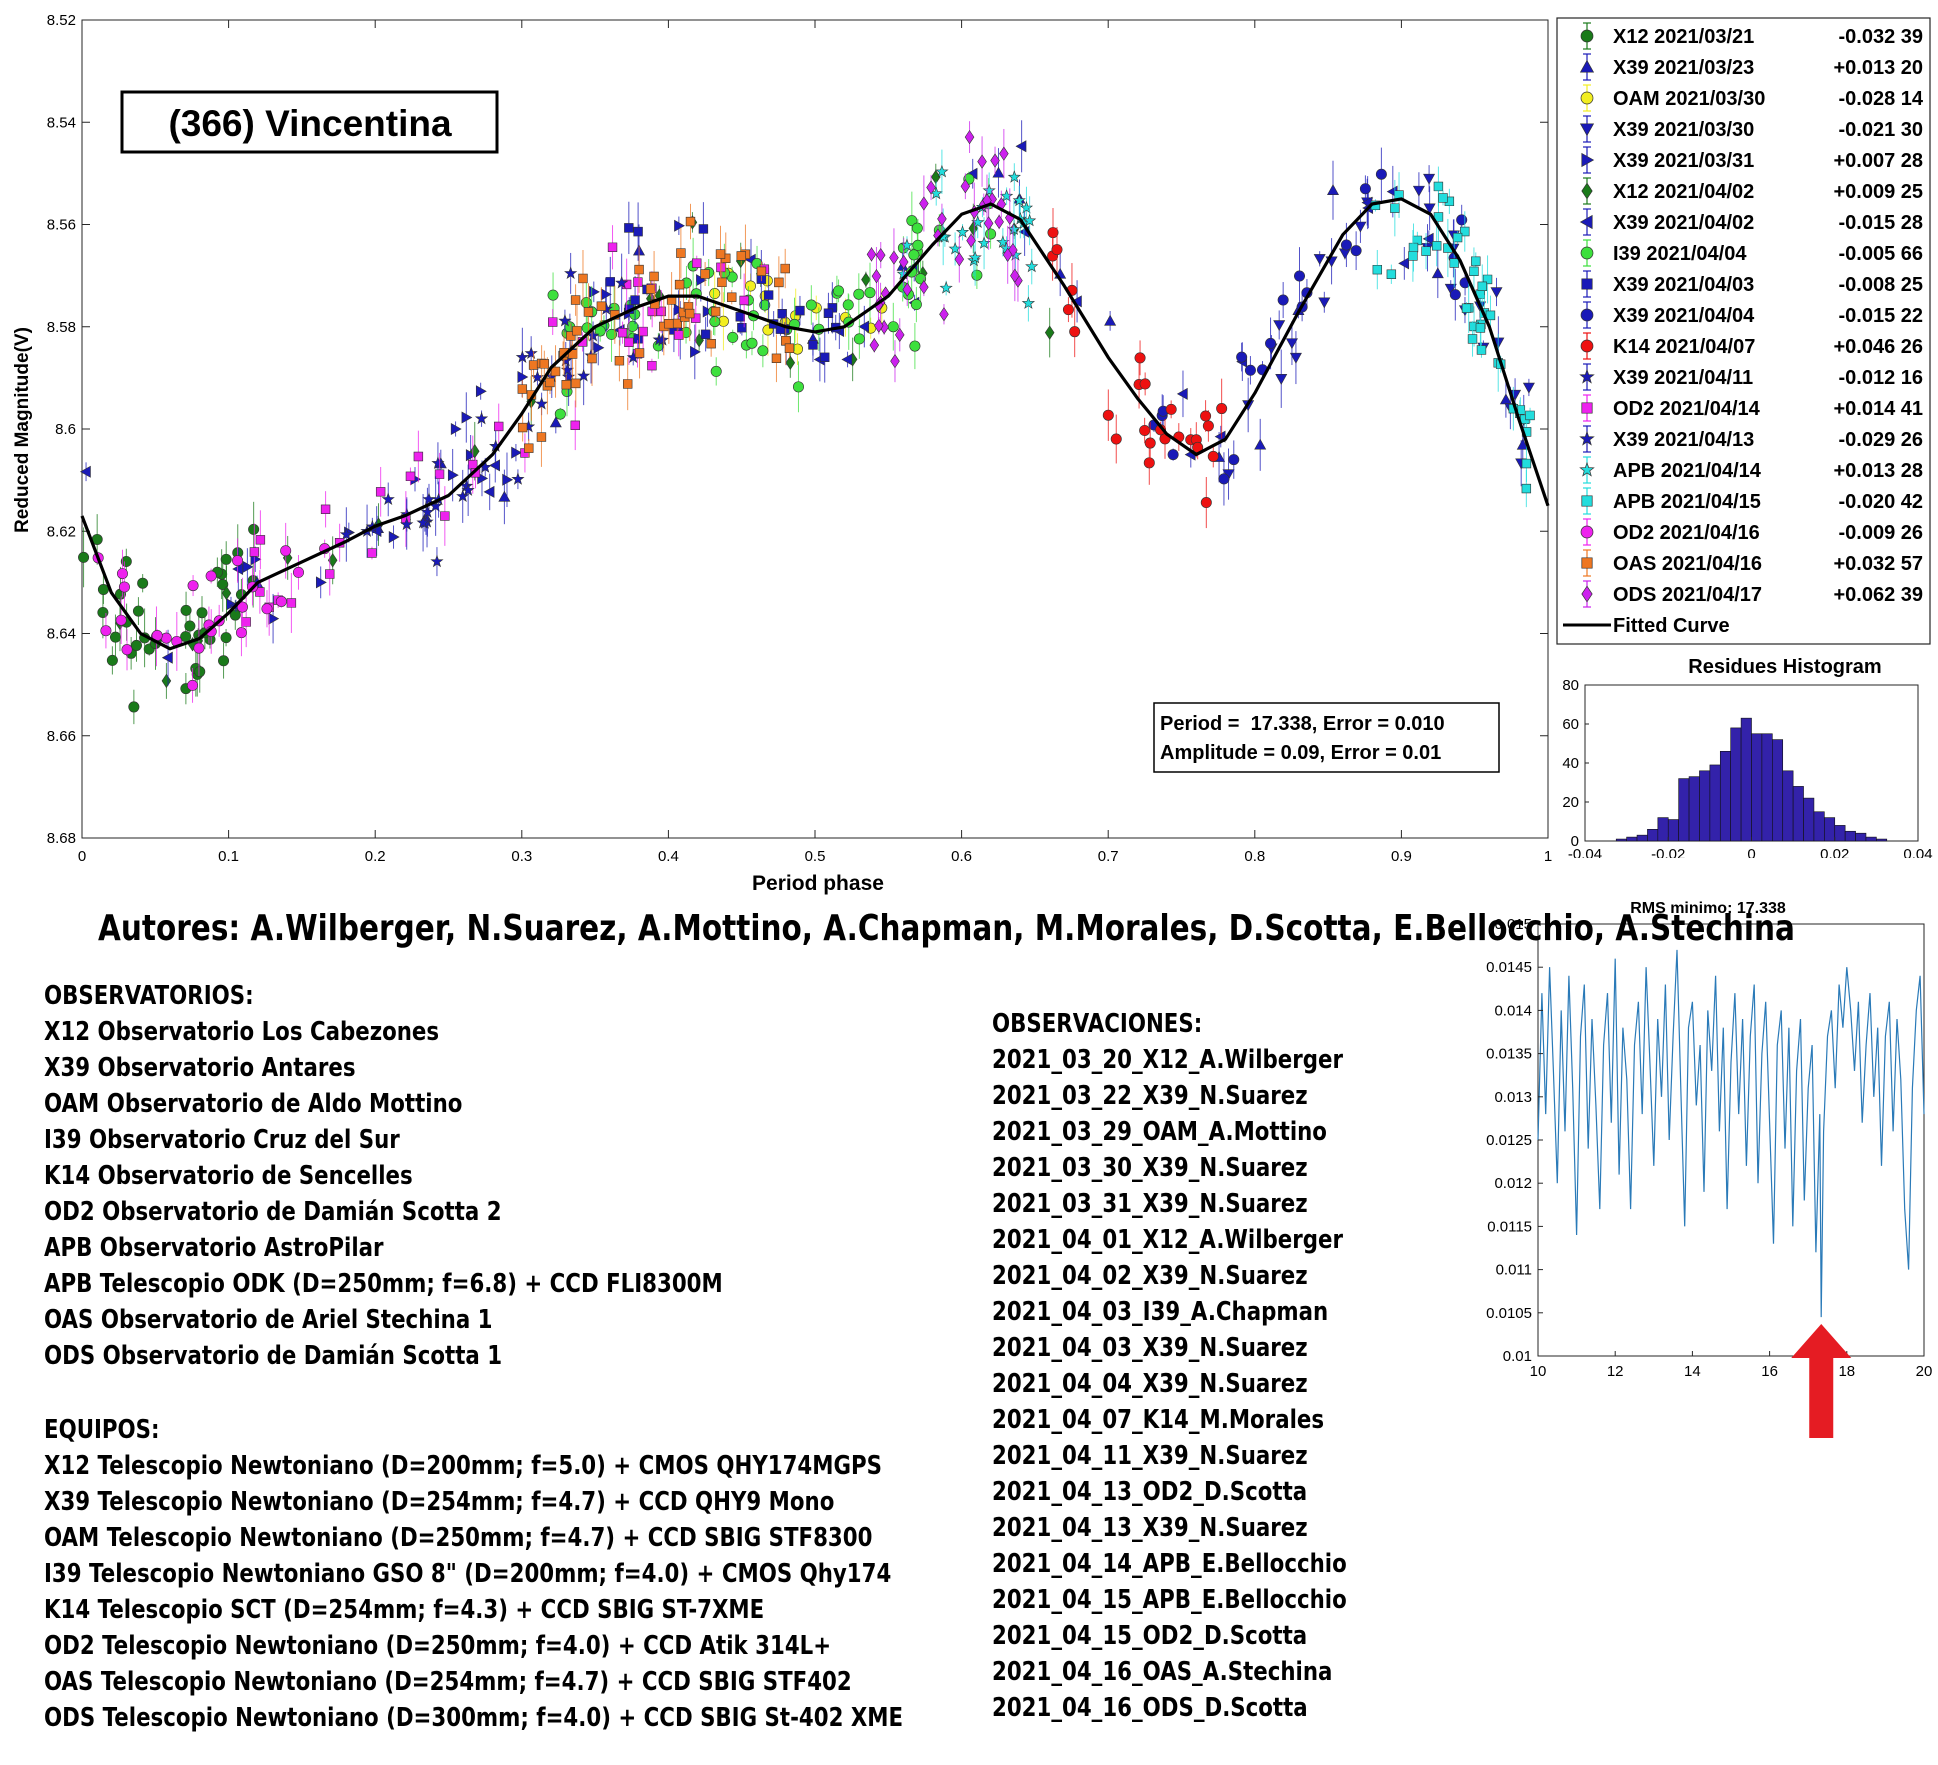  I want to click on observacion-item: 2021_03_20_X12_A.Wilberger, so click(1168, 1060).